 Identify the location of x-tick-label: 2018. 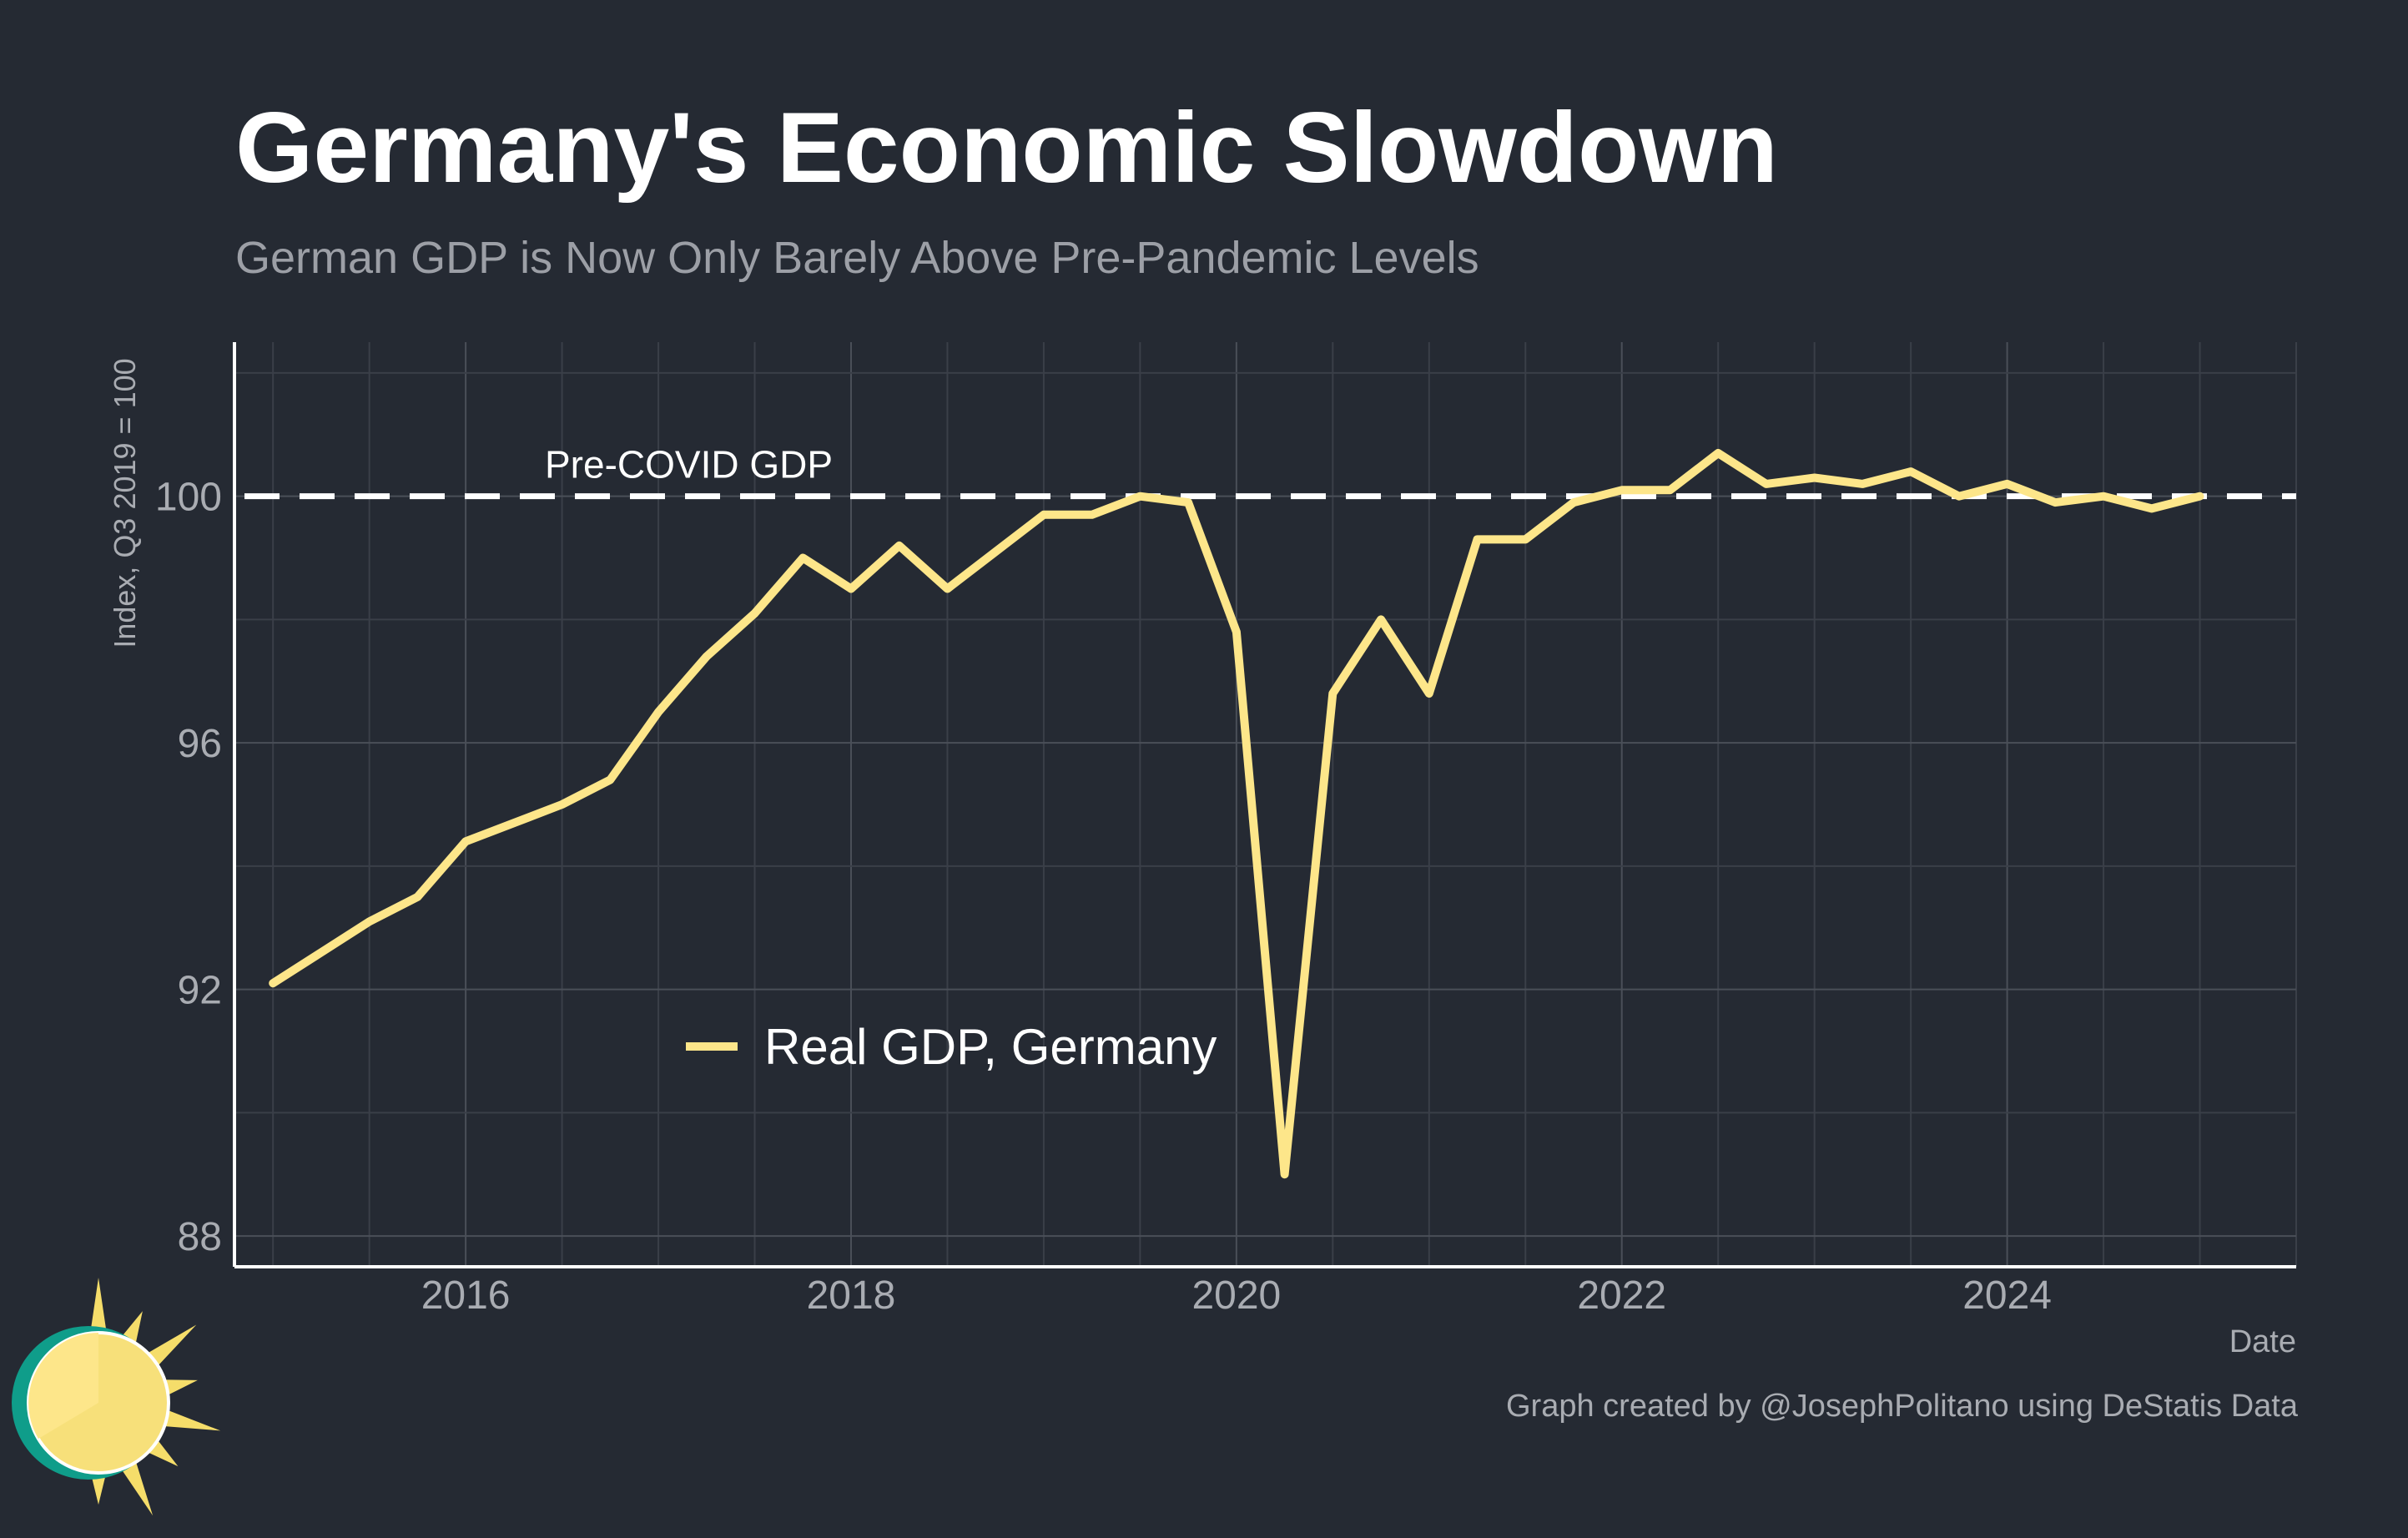
(851, 1295).